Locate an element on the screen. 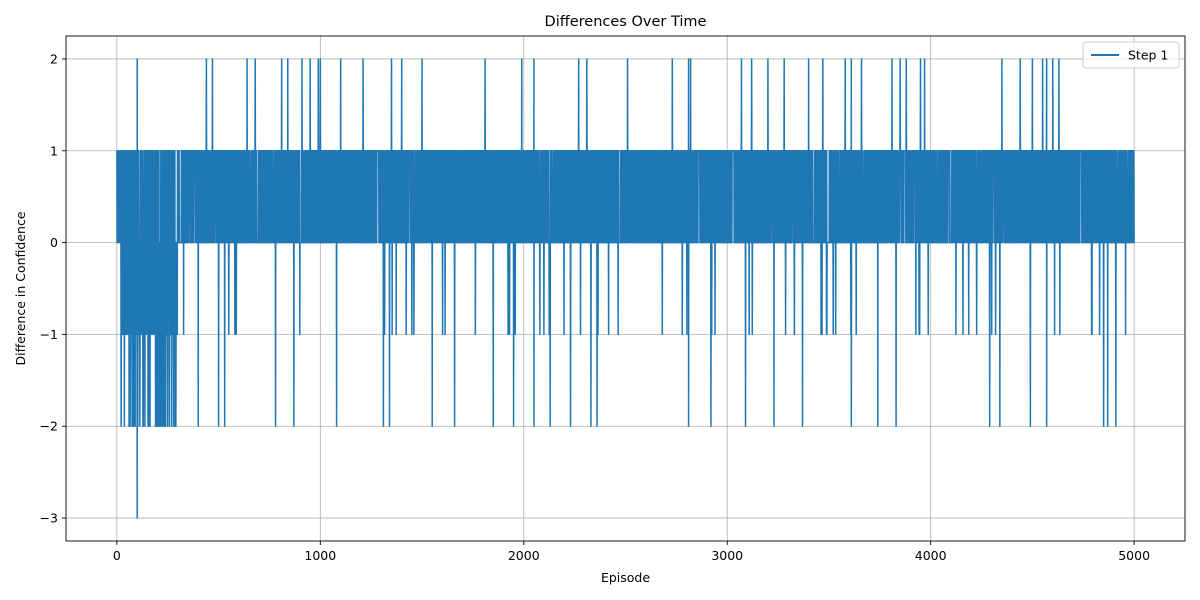  y-tick-label-0: −3 is located at coordinates (49, 518).